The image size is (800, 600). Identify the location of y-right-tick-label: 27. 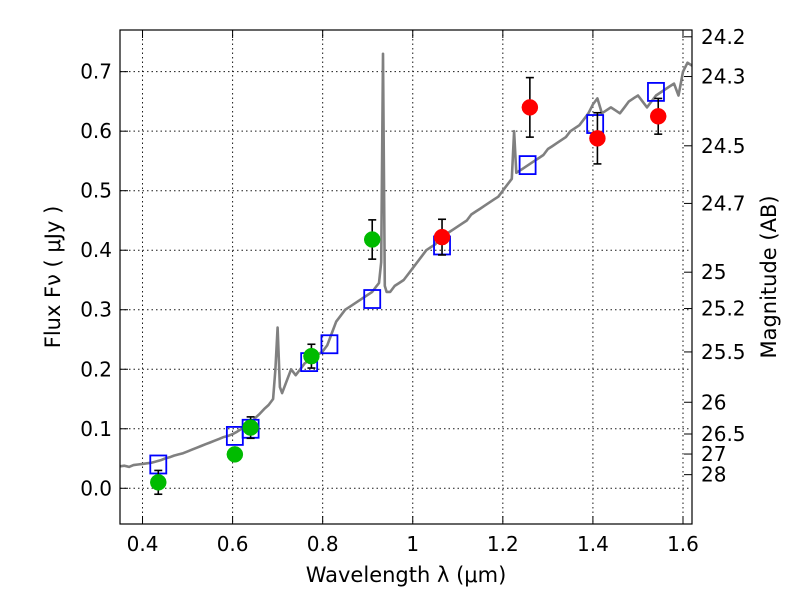
(713, 454).